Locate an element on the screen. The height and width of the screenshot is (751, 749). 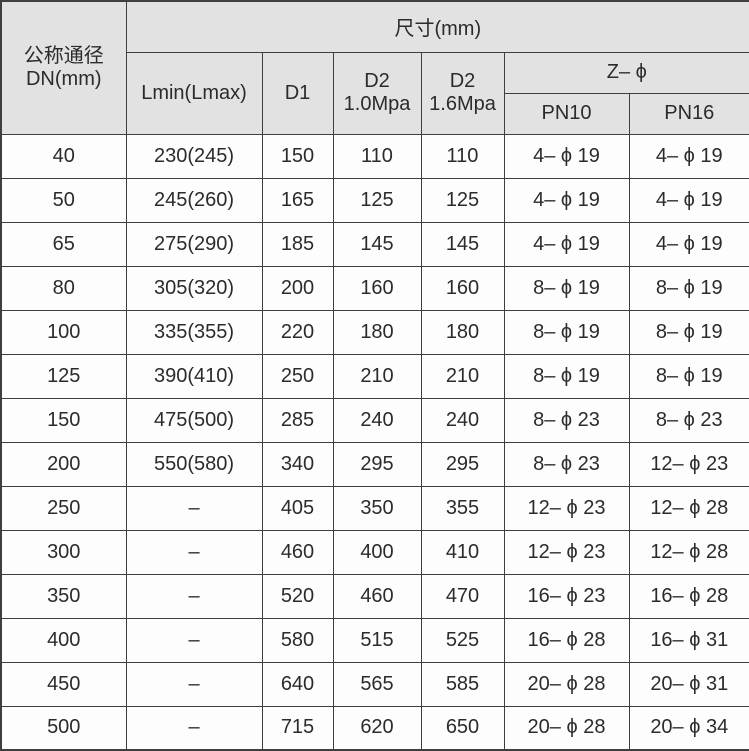
cell-lmin: 390(410) is located at coordinates (194, 376).